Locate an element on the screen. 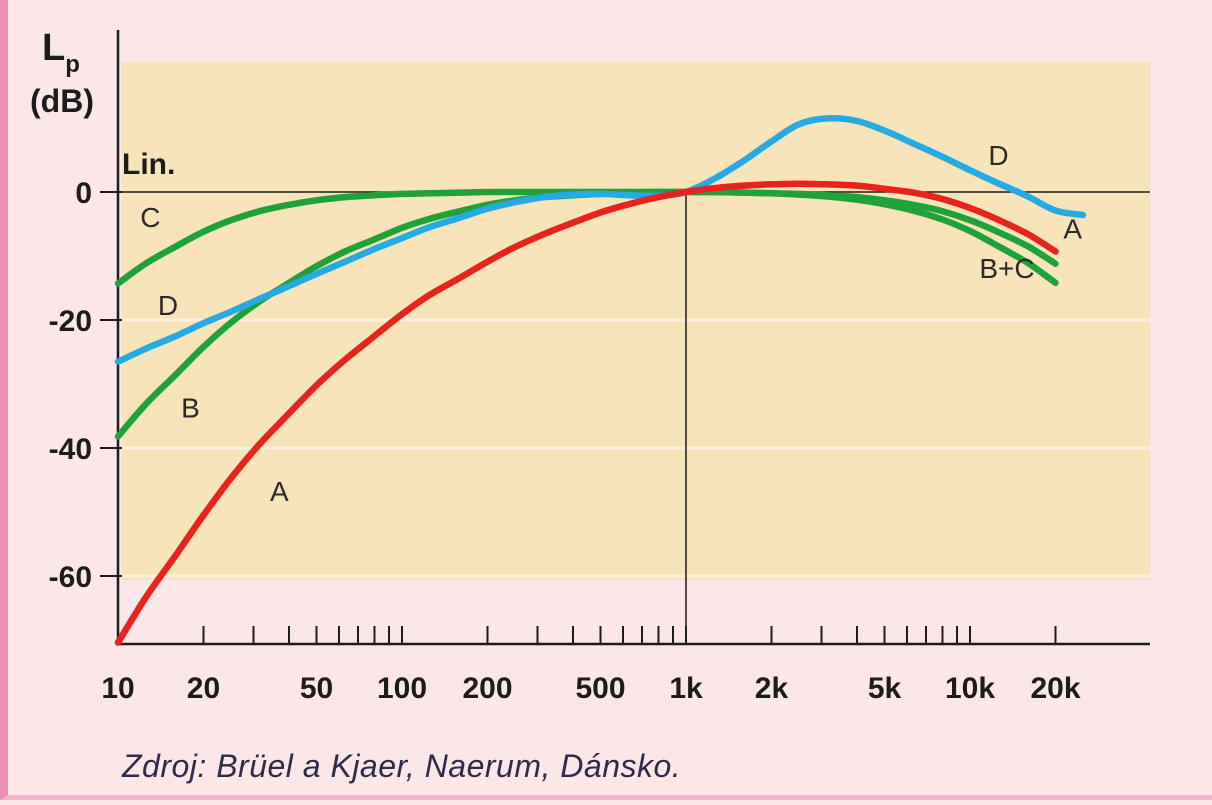 The height and width of the screenshot is (805, 1212). y-tick-label: 0 is located at coordinates (83, 193).